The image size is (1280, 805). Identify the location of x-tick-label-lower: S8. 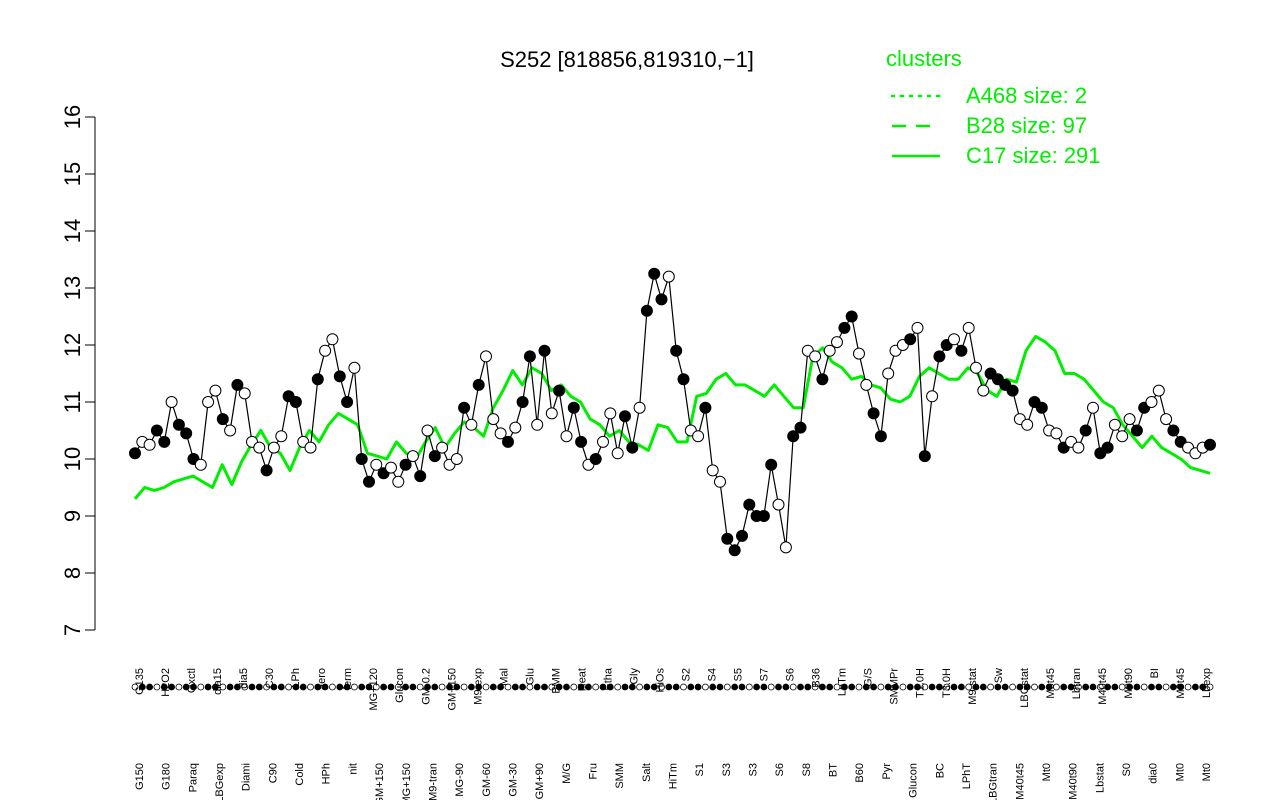
(807, 769).